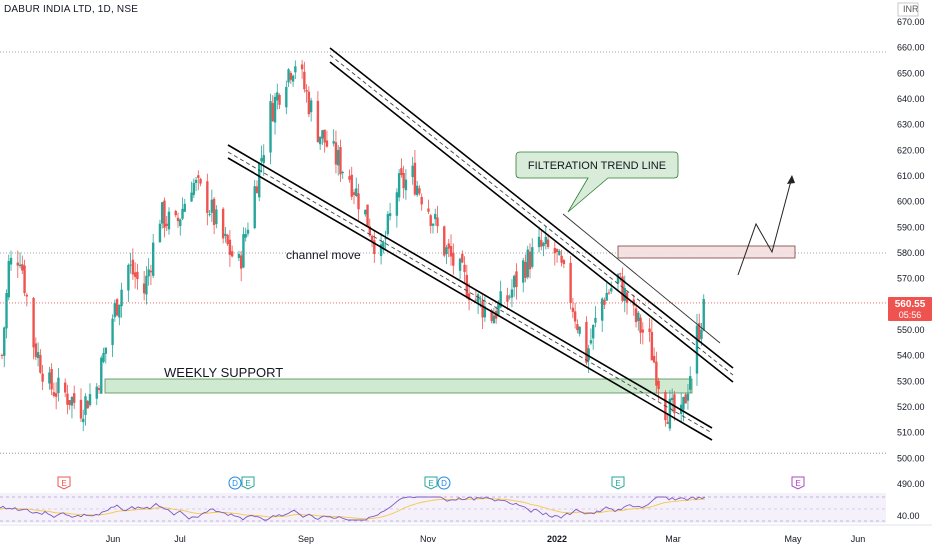 The image size is (932, 550). I want to click on filteration-trend-line, so click(641, 278).